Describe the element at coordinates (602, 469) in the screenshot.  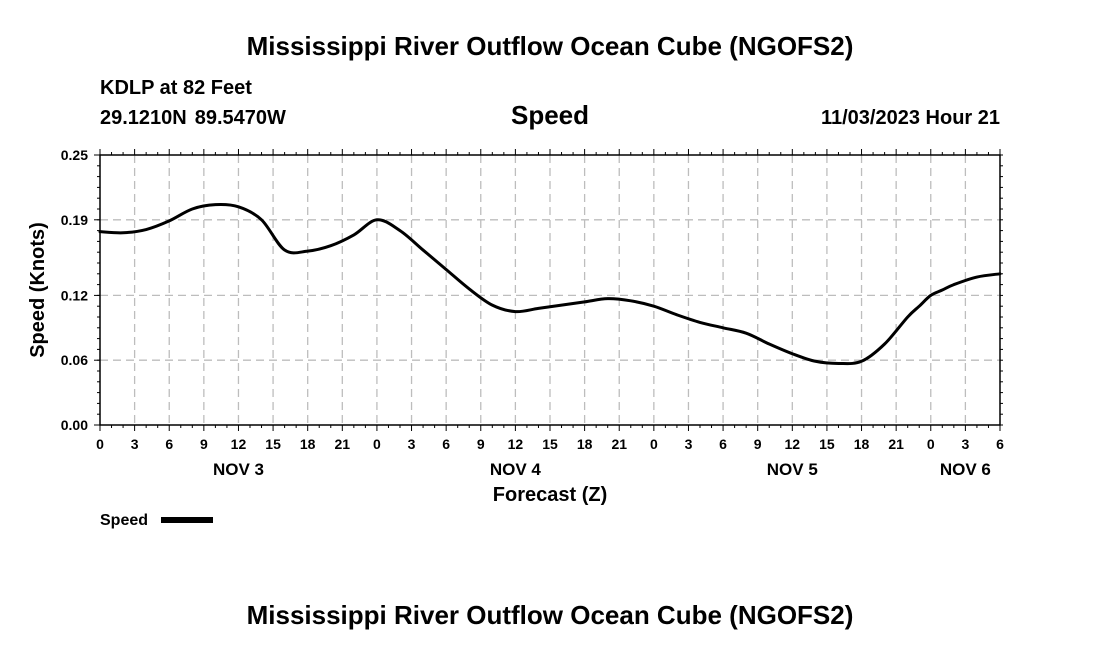
I see `day-labels: NOV 3 NOV 4 NOV 5 NOV 6` at that location.